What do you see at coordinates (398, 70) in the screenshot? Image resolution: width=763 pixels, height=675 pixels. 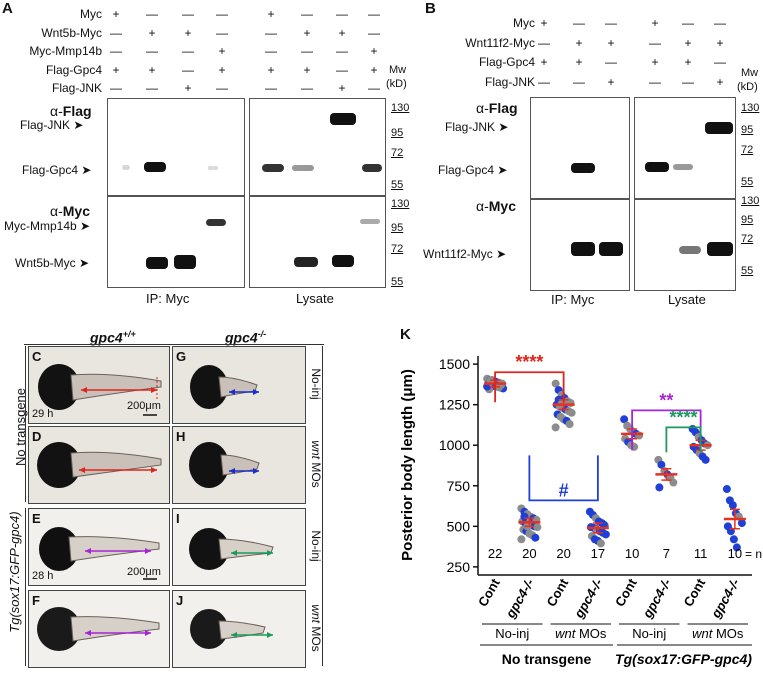 I see `panel-a-mw-header: Mw` at bounding box center [398, 70].